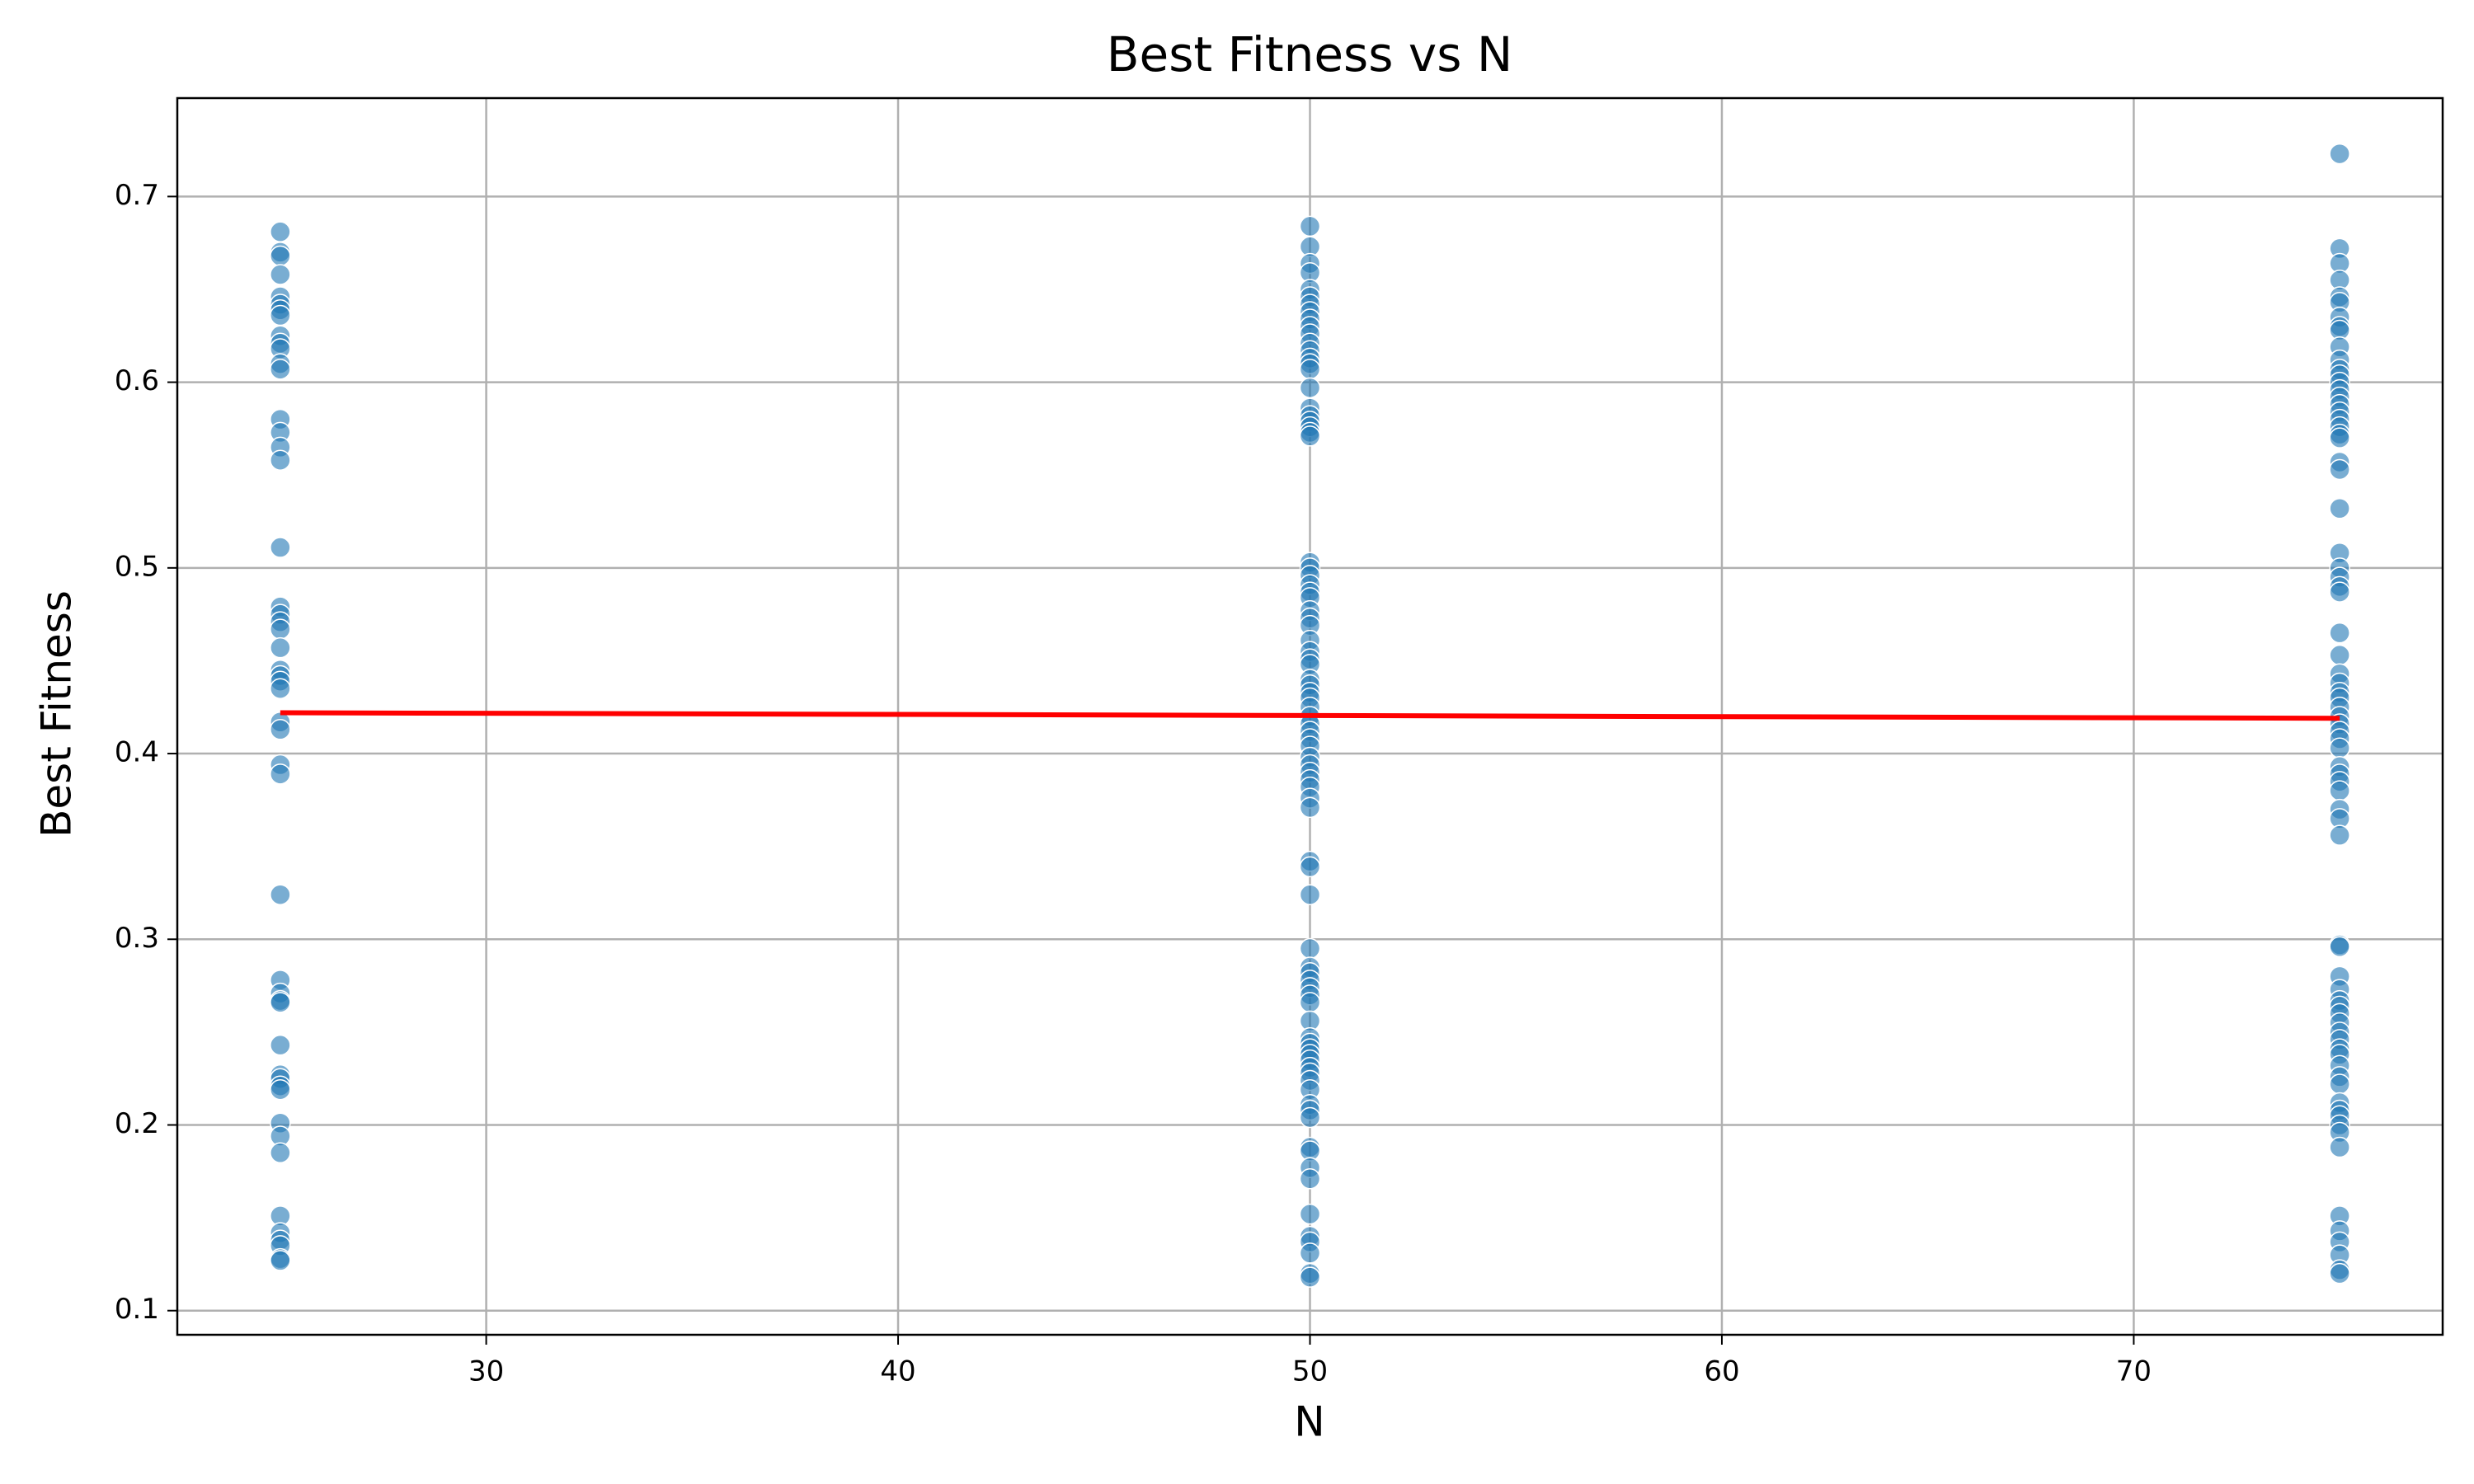 The height and width of the screenshot is (1484, 2474). What do you see at coordinates (1721, 1371) in the screenshot?
I see `x-tick-label: 60` at bounding box center [1721, 1371].